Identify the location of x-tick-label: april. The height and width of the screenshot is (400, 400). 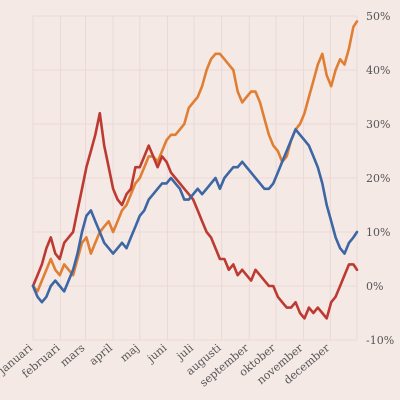
(101, 354).